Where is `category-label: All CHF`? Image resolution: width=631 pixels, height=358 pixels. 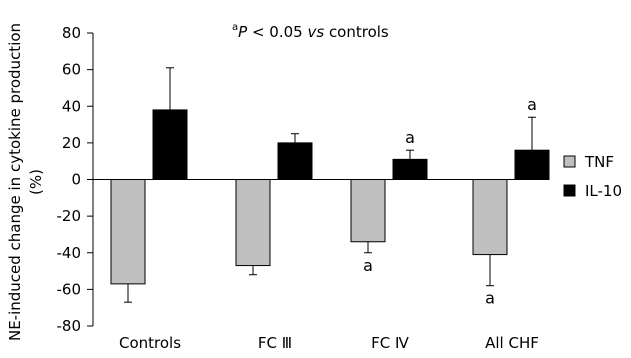
category-label: All CHF is located at coordinates (512, 343).